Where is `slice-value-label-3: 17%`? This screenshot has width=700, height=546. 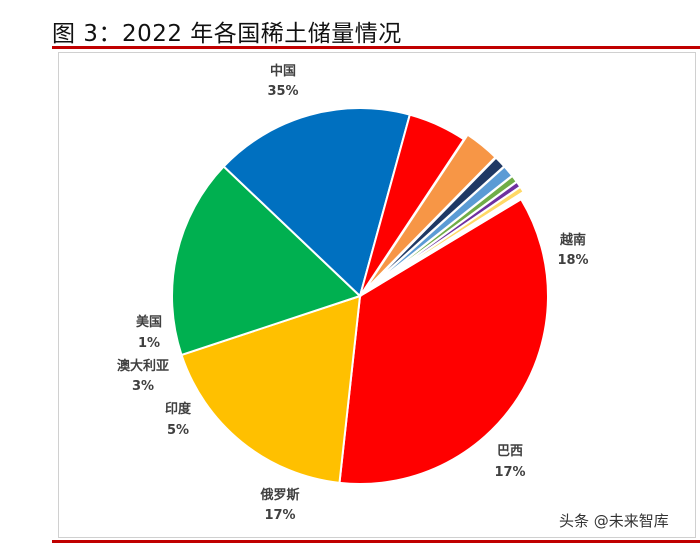
slice-value-label-3: 17% is located at coordinates (279, 515).